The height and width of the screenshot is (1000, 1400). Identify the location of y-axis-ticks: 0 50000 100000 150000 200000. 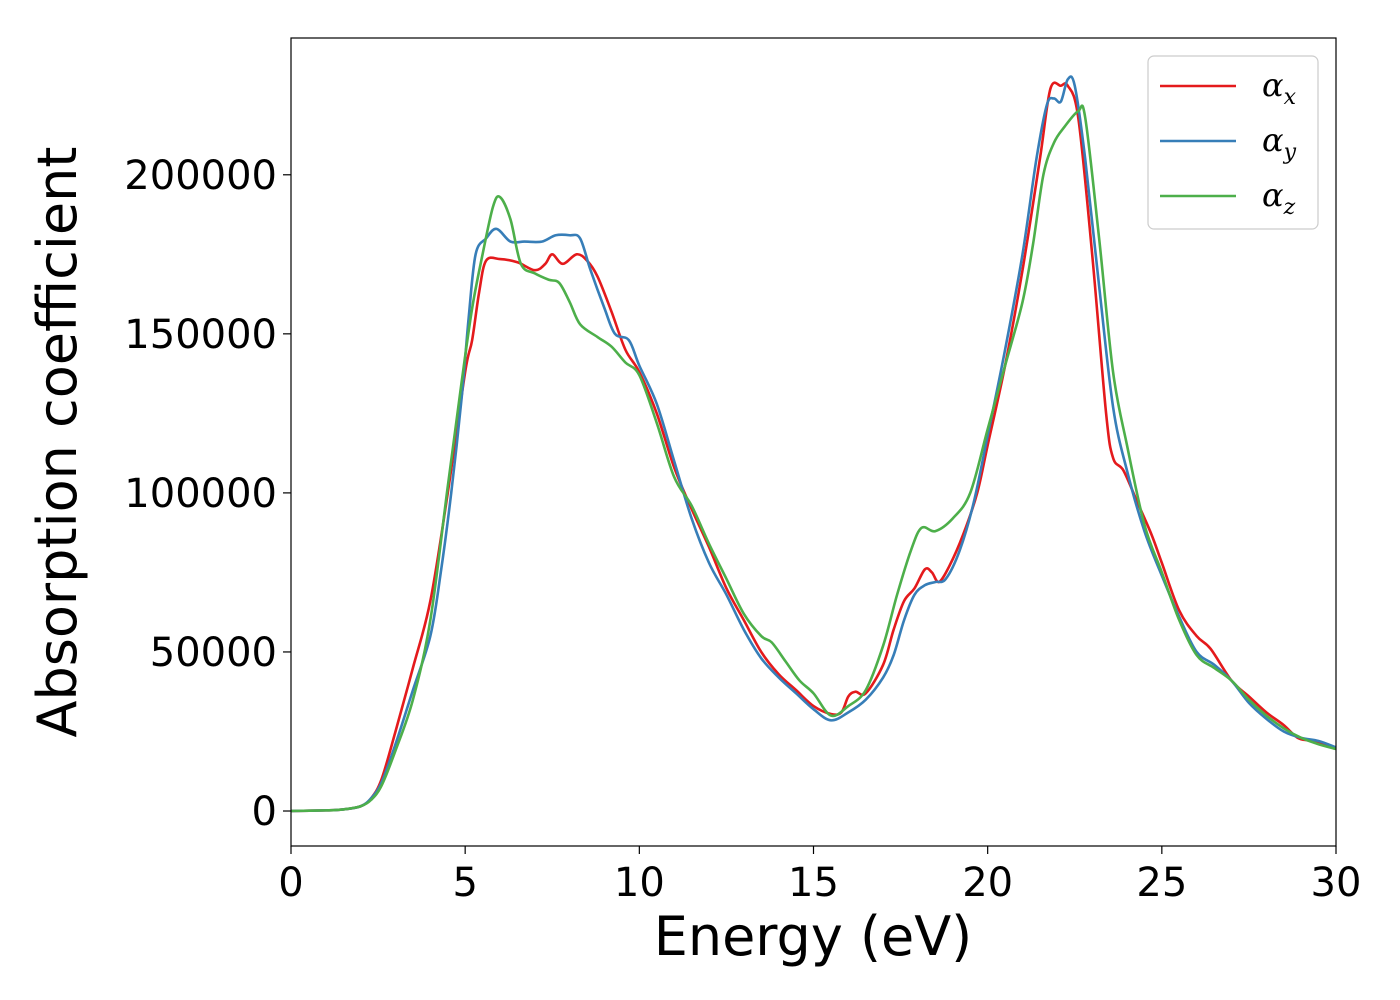
(207, 494).